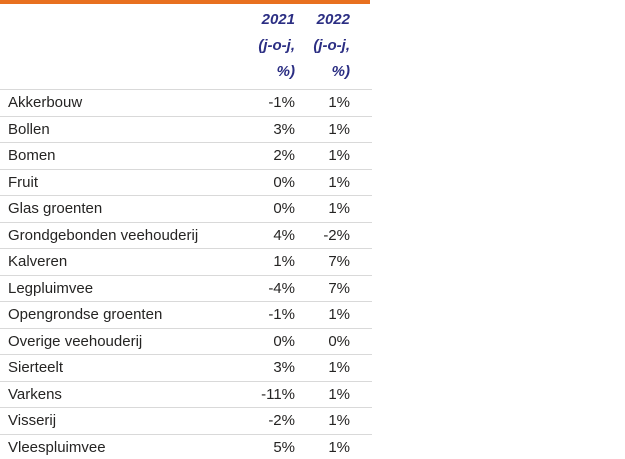  What do you see at coordinates (36, 368) in the screenshot?
I see `row-label: Sierteelt` at bounding box center [36, 368].